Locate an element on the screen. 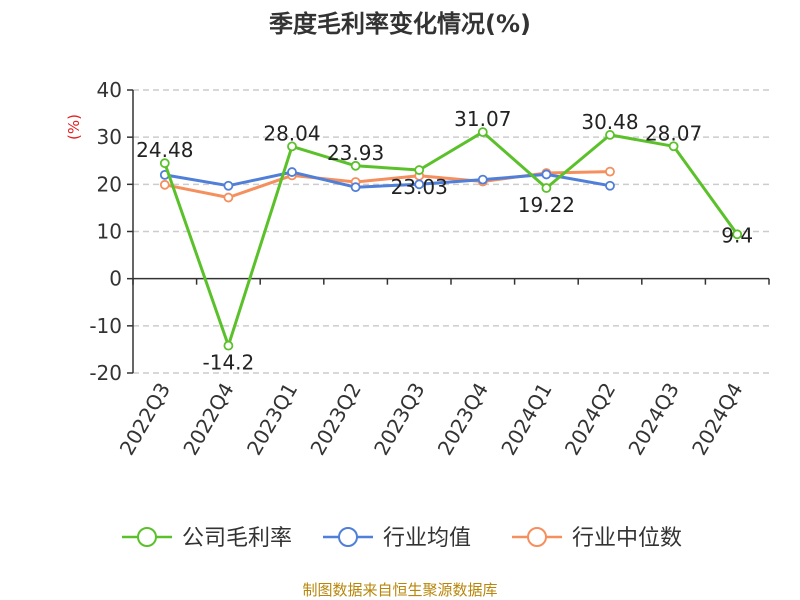 The image size is (800, 600). y-tick-label: 40 is located at coordinates (109, 90).